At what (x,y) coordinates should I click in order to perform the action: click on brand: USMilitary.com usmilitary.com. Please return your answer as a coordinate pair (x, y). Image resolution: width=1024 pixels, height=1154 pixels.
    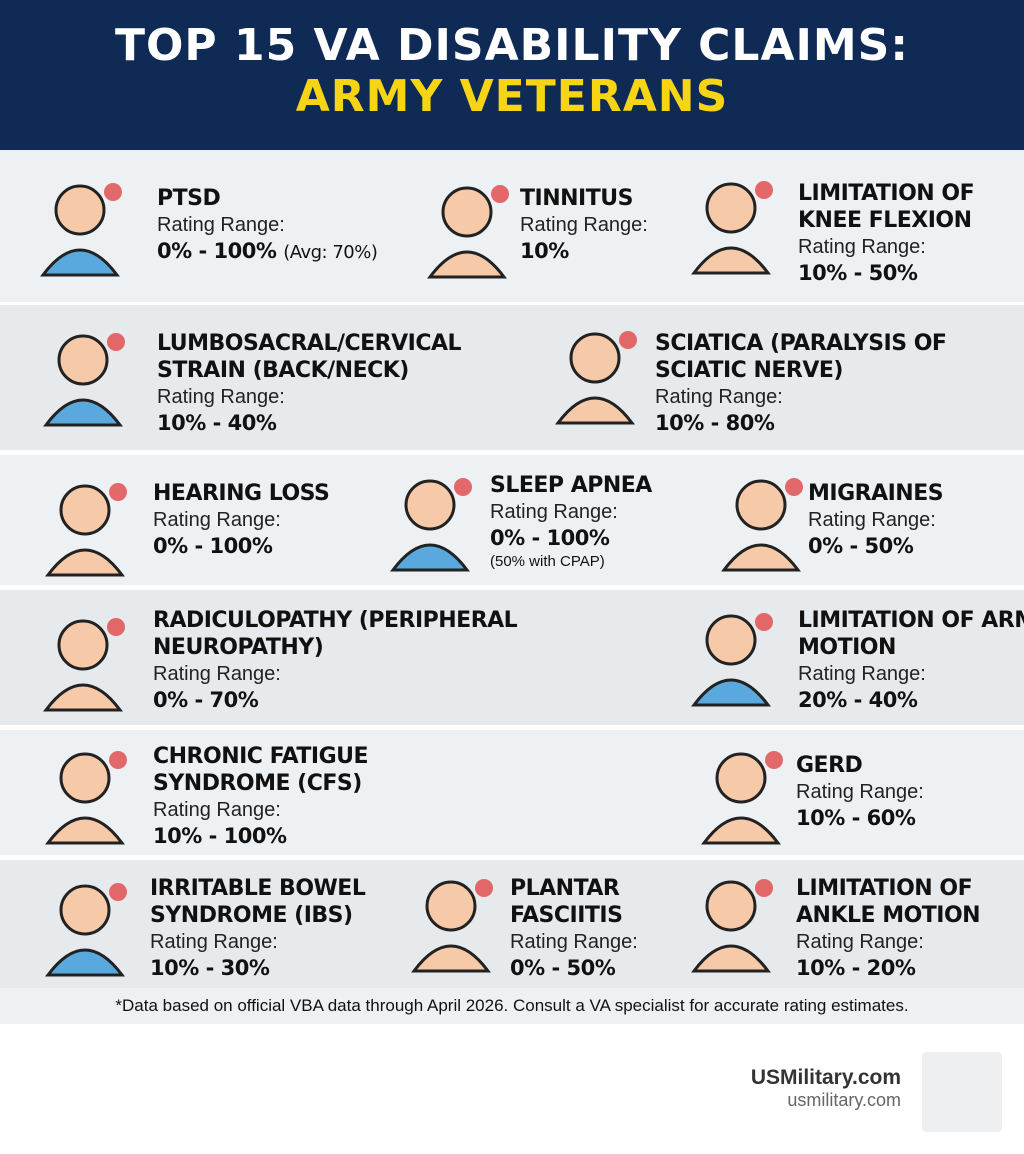
    Looking at the image, I should click on (826, 1088).